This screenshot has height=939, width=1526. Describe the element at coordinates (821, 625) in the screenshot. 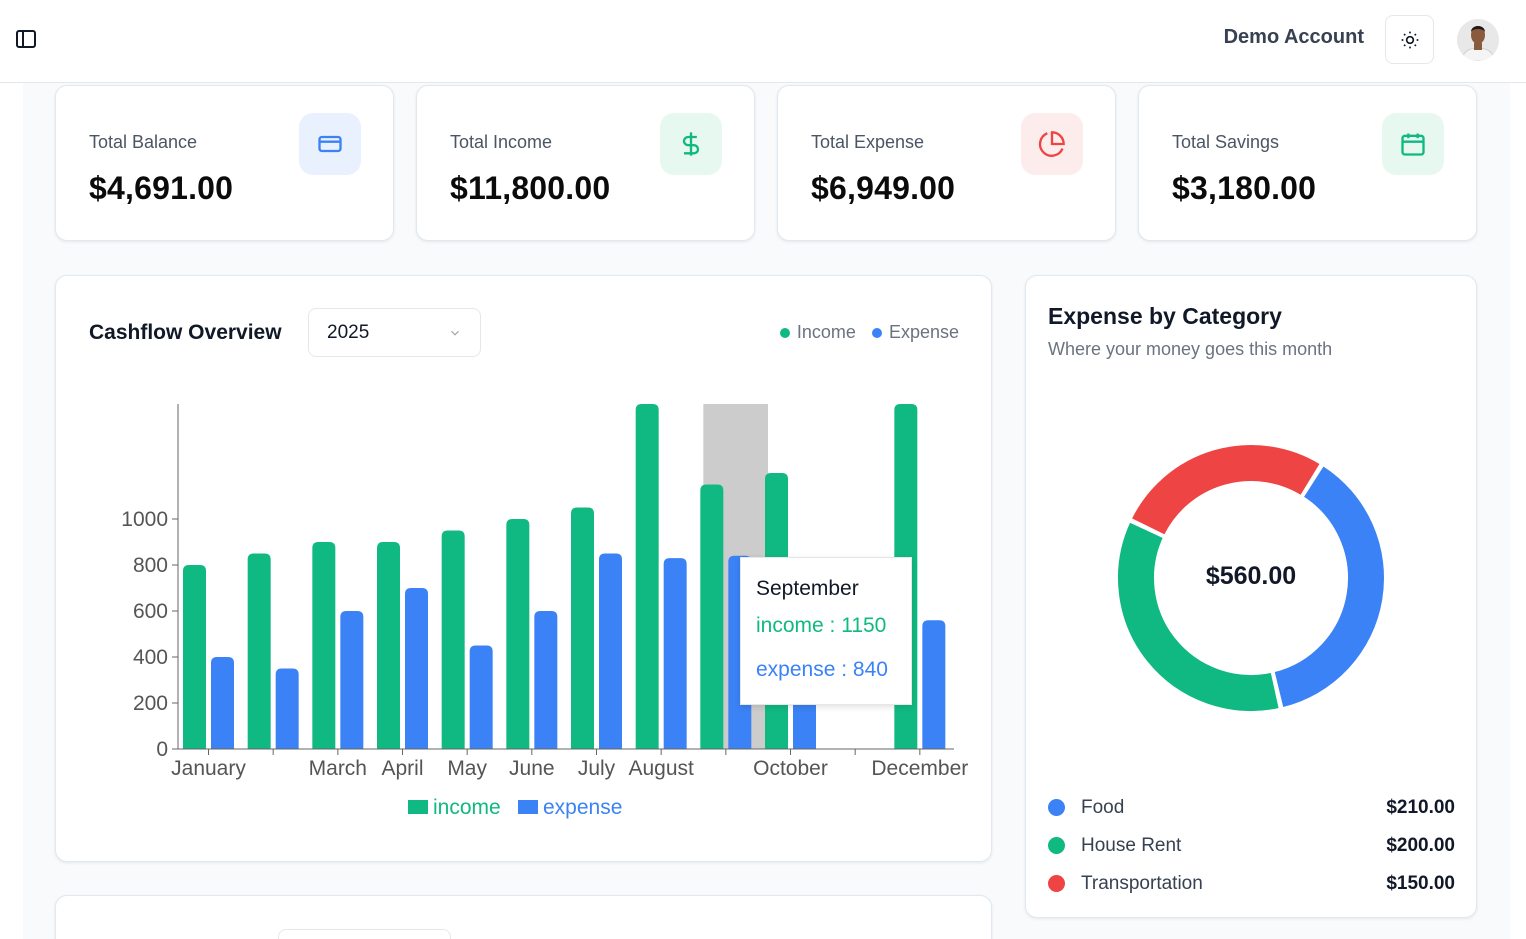

I see `tooltip-income: income : 1150` at that location.